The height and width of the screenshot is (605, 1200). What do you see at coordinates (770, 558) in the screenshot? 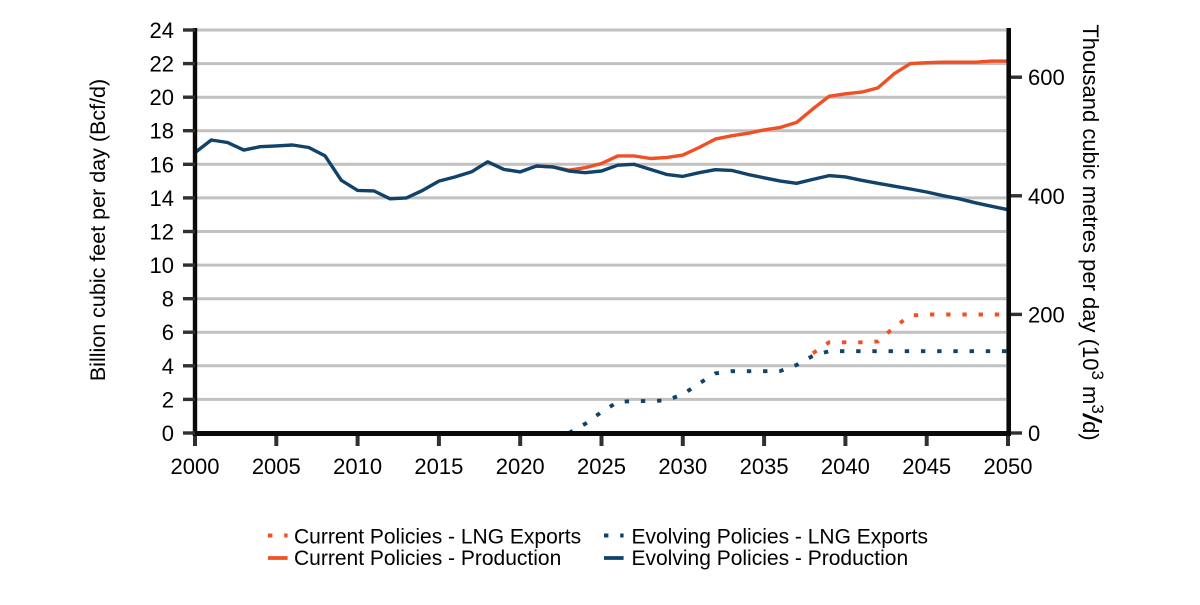
I see `svg-text: Evolving Policies - Production` at bounding box center [770, 558].